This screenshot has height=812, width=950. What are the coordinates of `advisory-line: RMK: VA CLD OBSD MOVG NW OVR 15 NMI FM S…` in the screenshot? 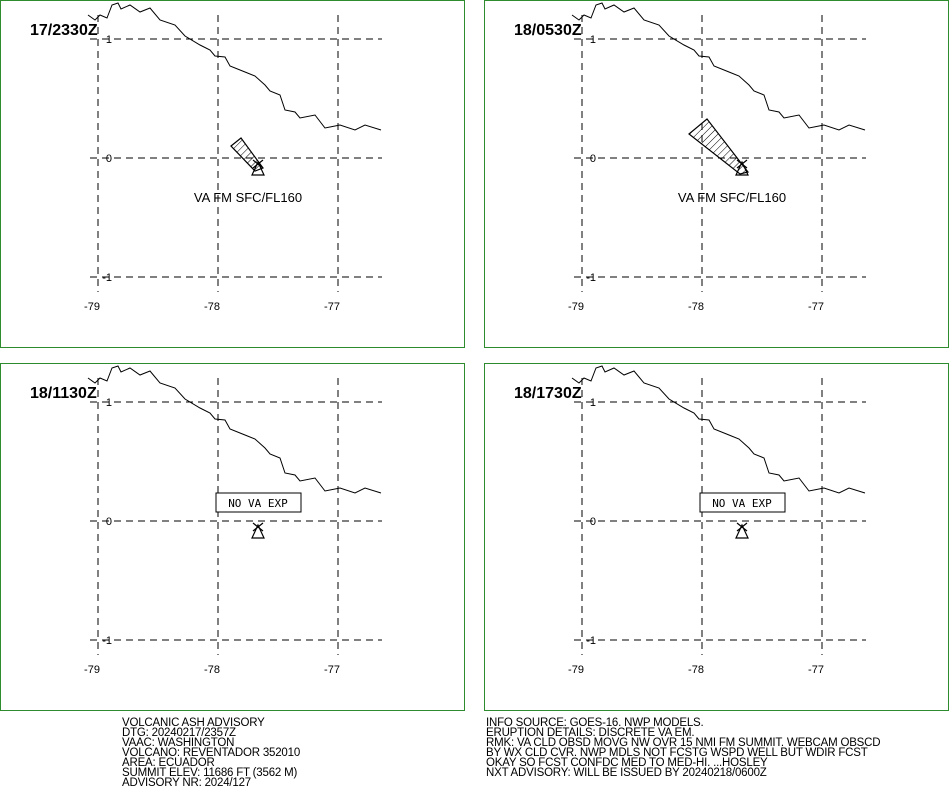 It's located at (683, 743).